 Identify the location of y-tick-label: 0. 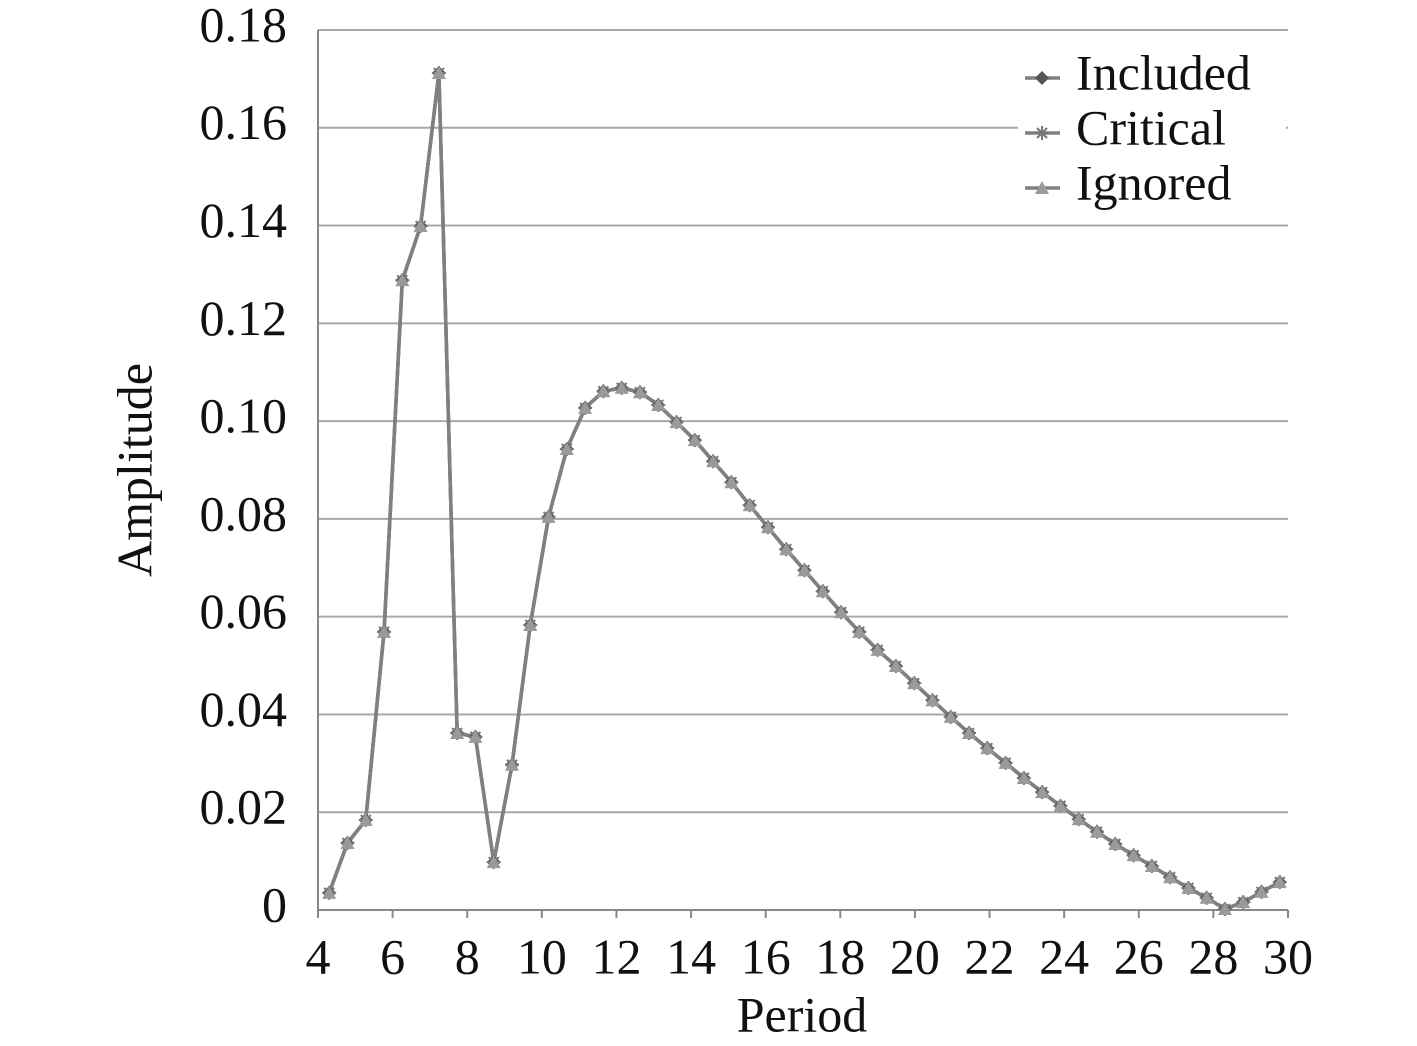
(274, 904).